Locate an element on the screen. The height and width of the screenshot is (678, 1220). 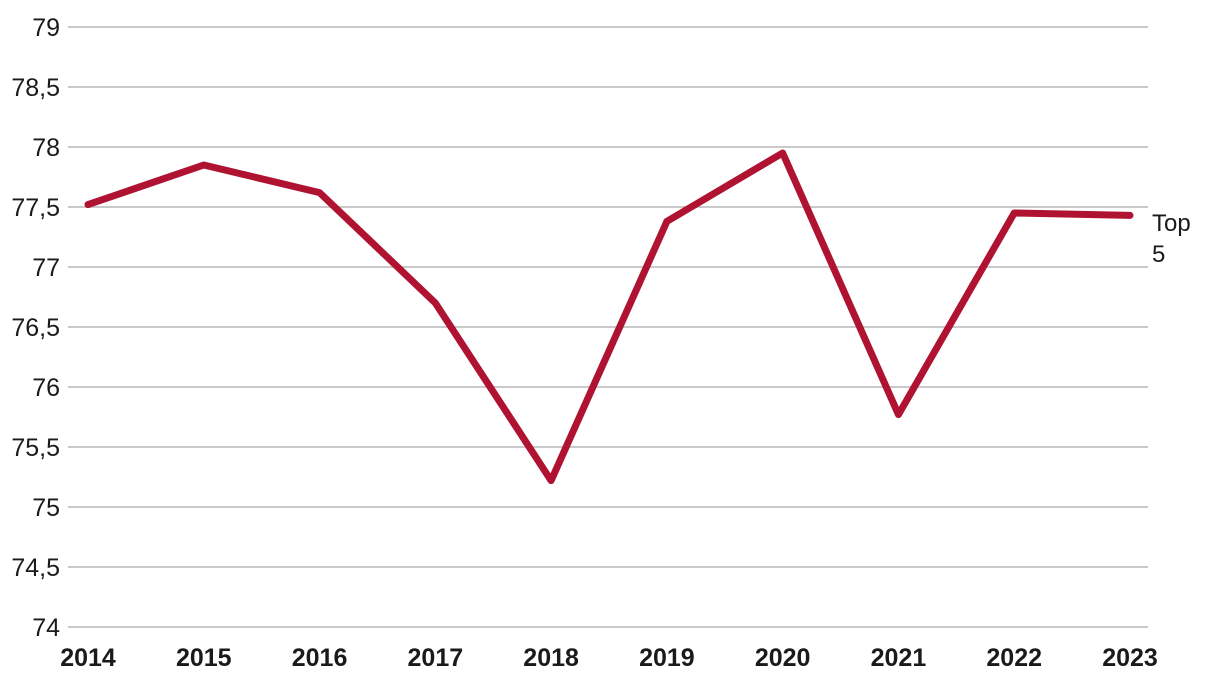
y-axis-tick-label: 77,5 is located at coordinates (35, 208).